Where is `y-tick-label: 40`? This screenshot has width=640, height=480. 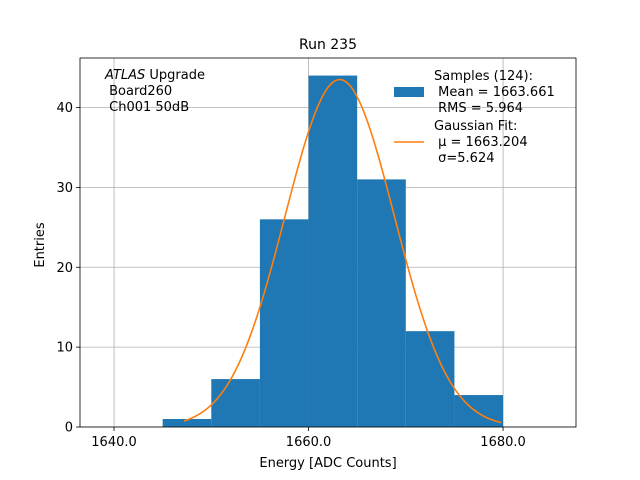
y-tick-label: 40 is located at coordinates (64, 108).